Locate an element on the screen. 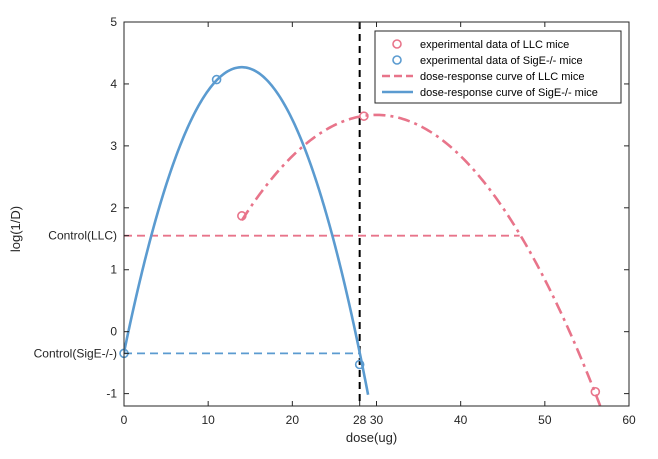 This screenshot has width=658, height=459. x-tick-label: 30 is located at coordinates (377, 420).